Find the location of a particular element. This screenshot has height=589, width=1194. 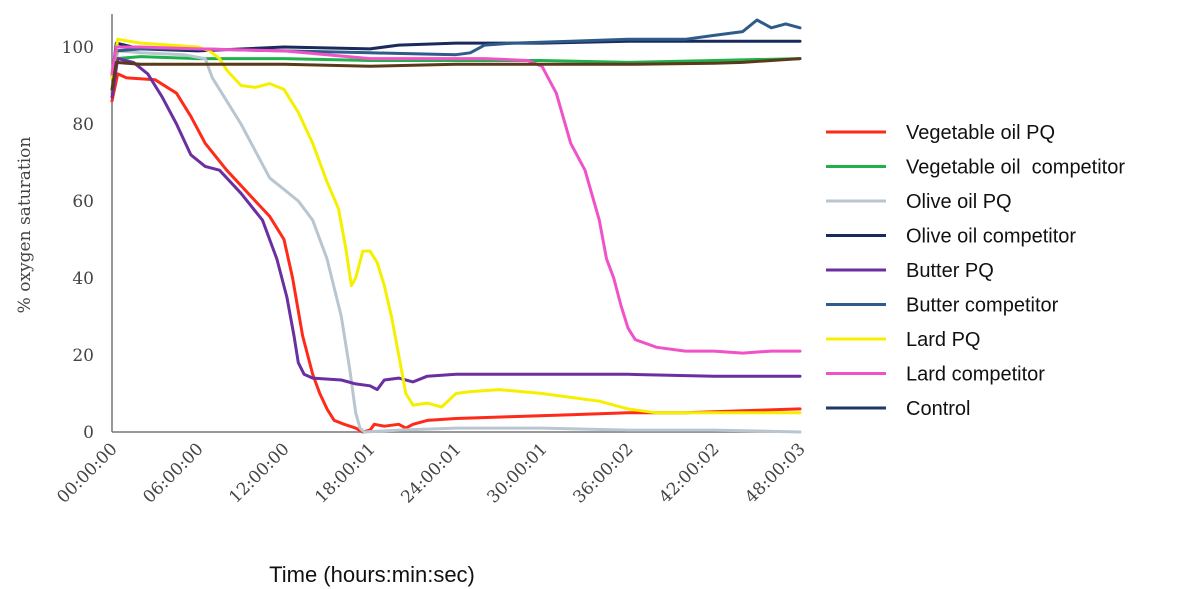

x-tick-label: 30:00:01 is located at coordinates (517, 473).